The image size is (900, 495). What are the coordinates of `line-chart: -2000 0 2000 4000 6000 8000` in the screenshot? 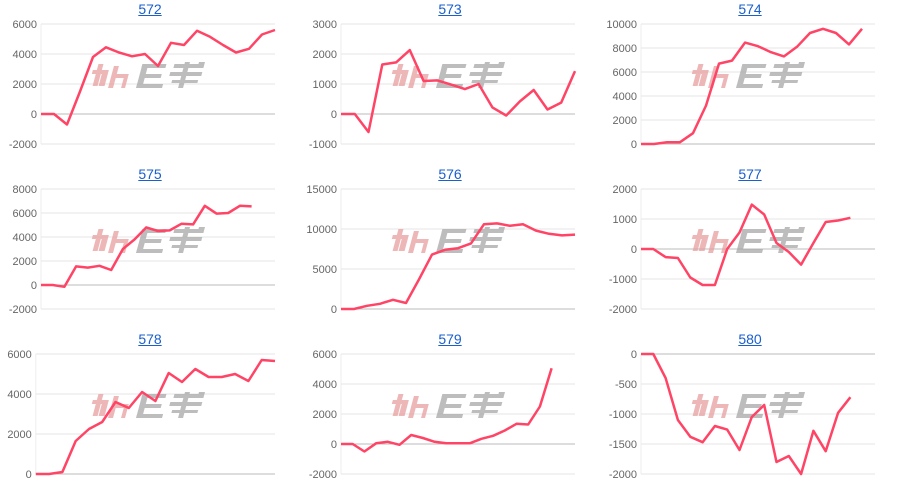 It's located at (142, 250).